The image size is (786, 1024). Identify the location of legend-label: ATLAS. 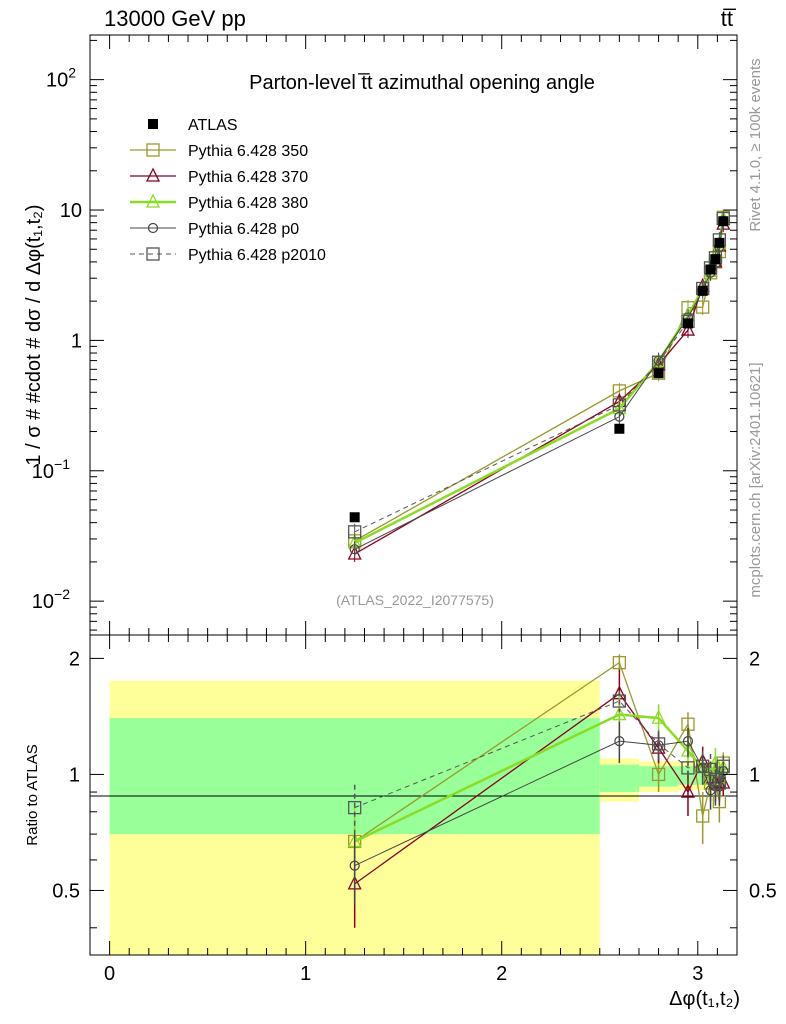
(213, 125).